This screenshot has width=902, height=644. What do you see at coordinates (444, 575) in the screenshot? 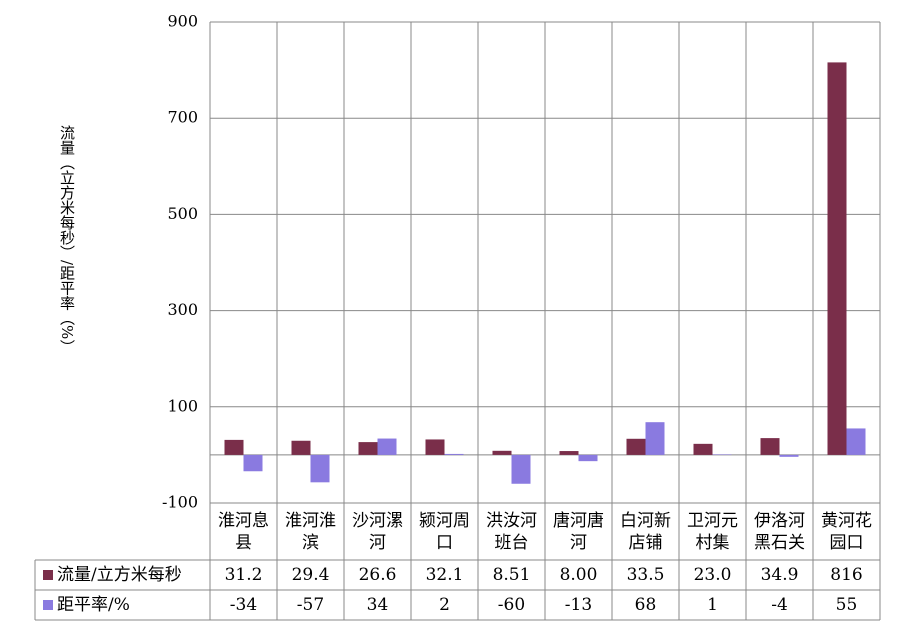
I see `table-value: 32.1` at bounding box center [444, 575].